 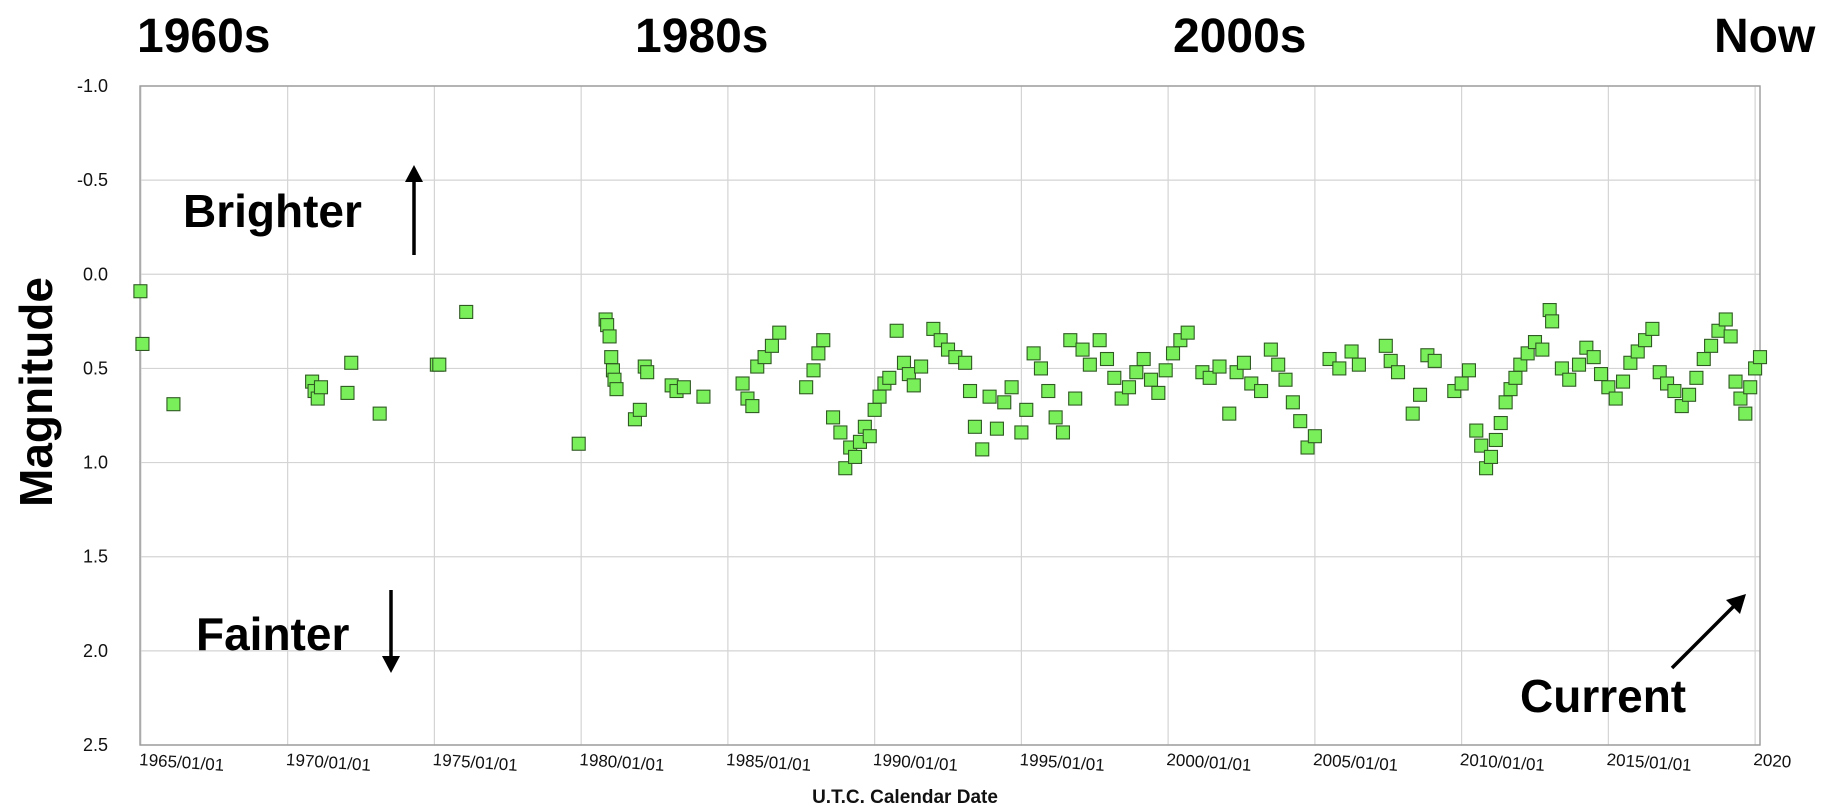 I want to click on y-tick-label: 1.0, so click(x=95, y=463).